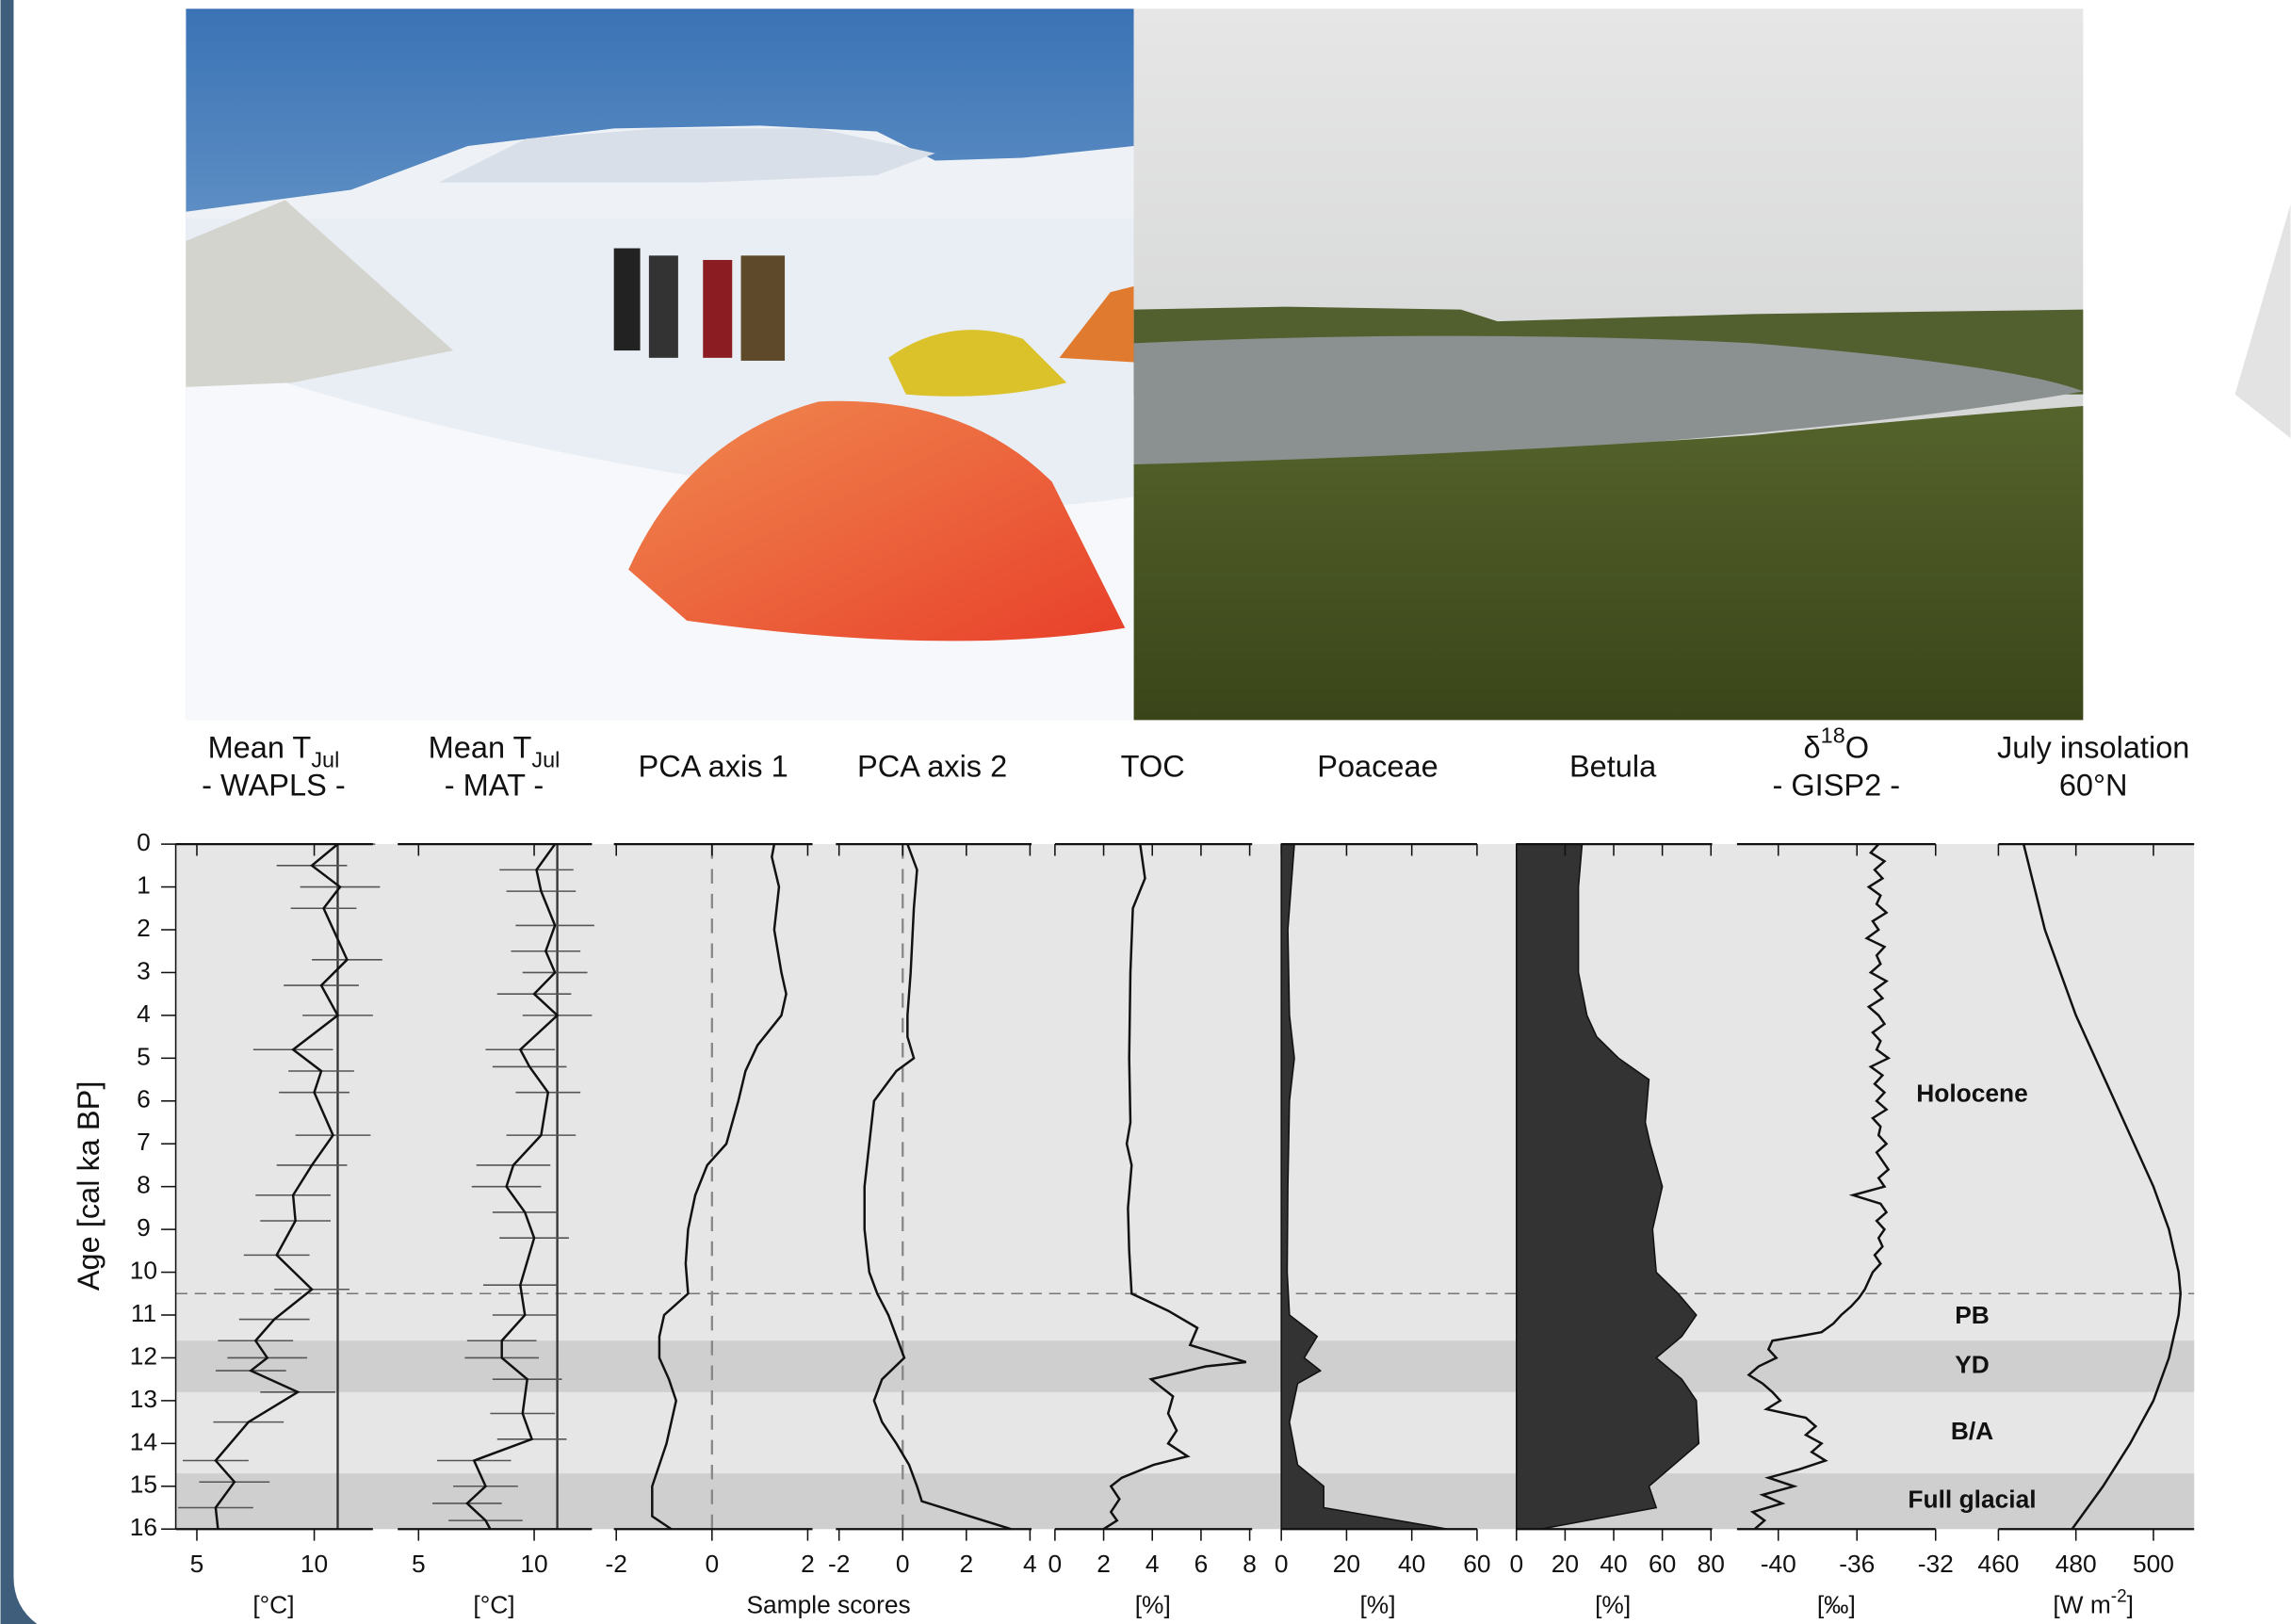 The image size is (2291, 1624). What do you see at coordinates (143, 1355) in the screenshot?
I see `y-tick-label: 12` at bounding box center [143, 1355].